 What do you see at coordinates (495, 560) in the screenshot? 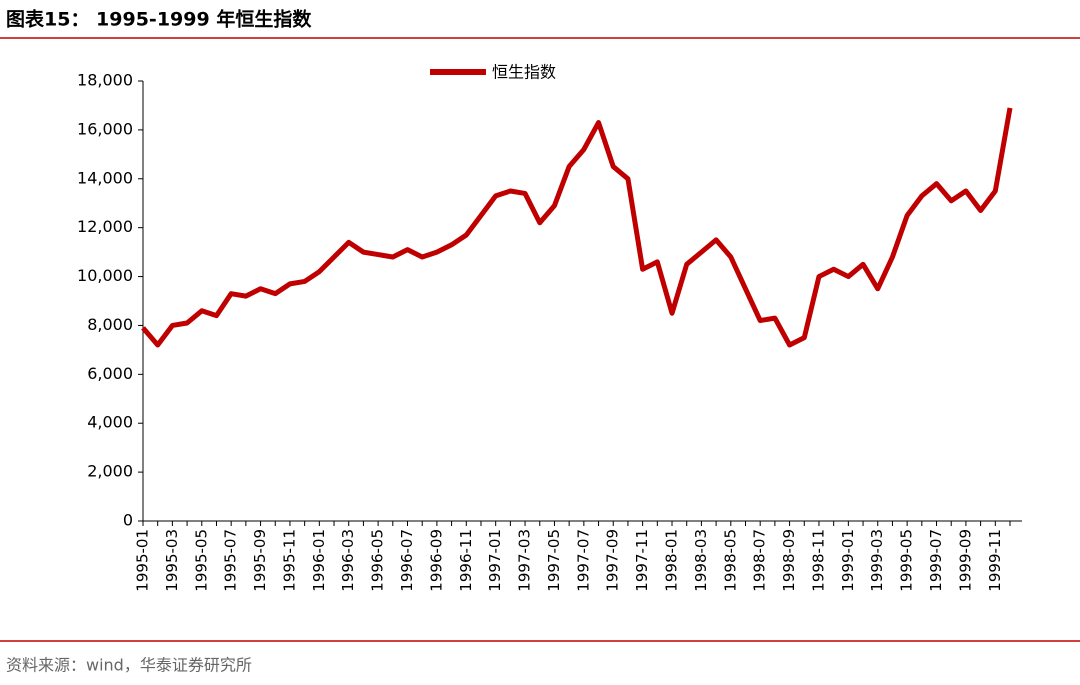
I see `x-tick-label: 1997-01` at bounding box center [495, 560].